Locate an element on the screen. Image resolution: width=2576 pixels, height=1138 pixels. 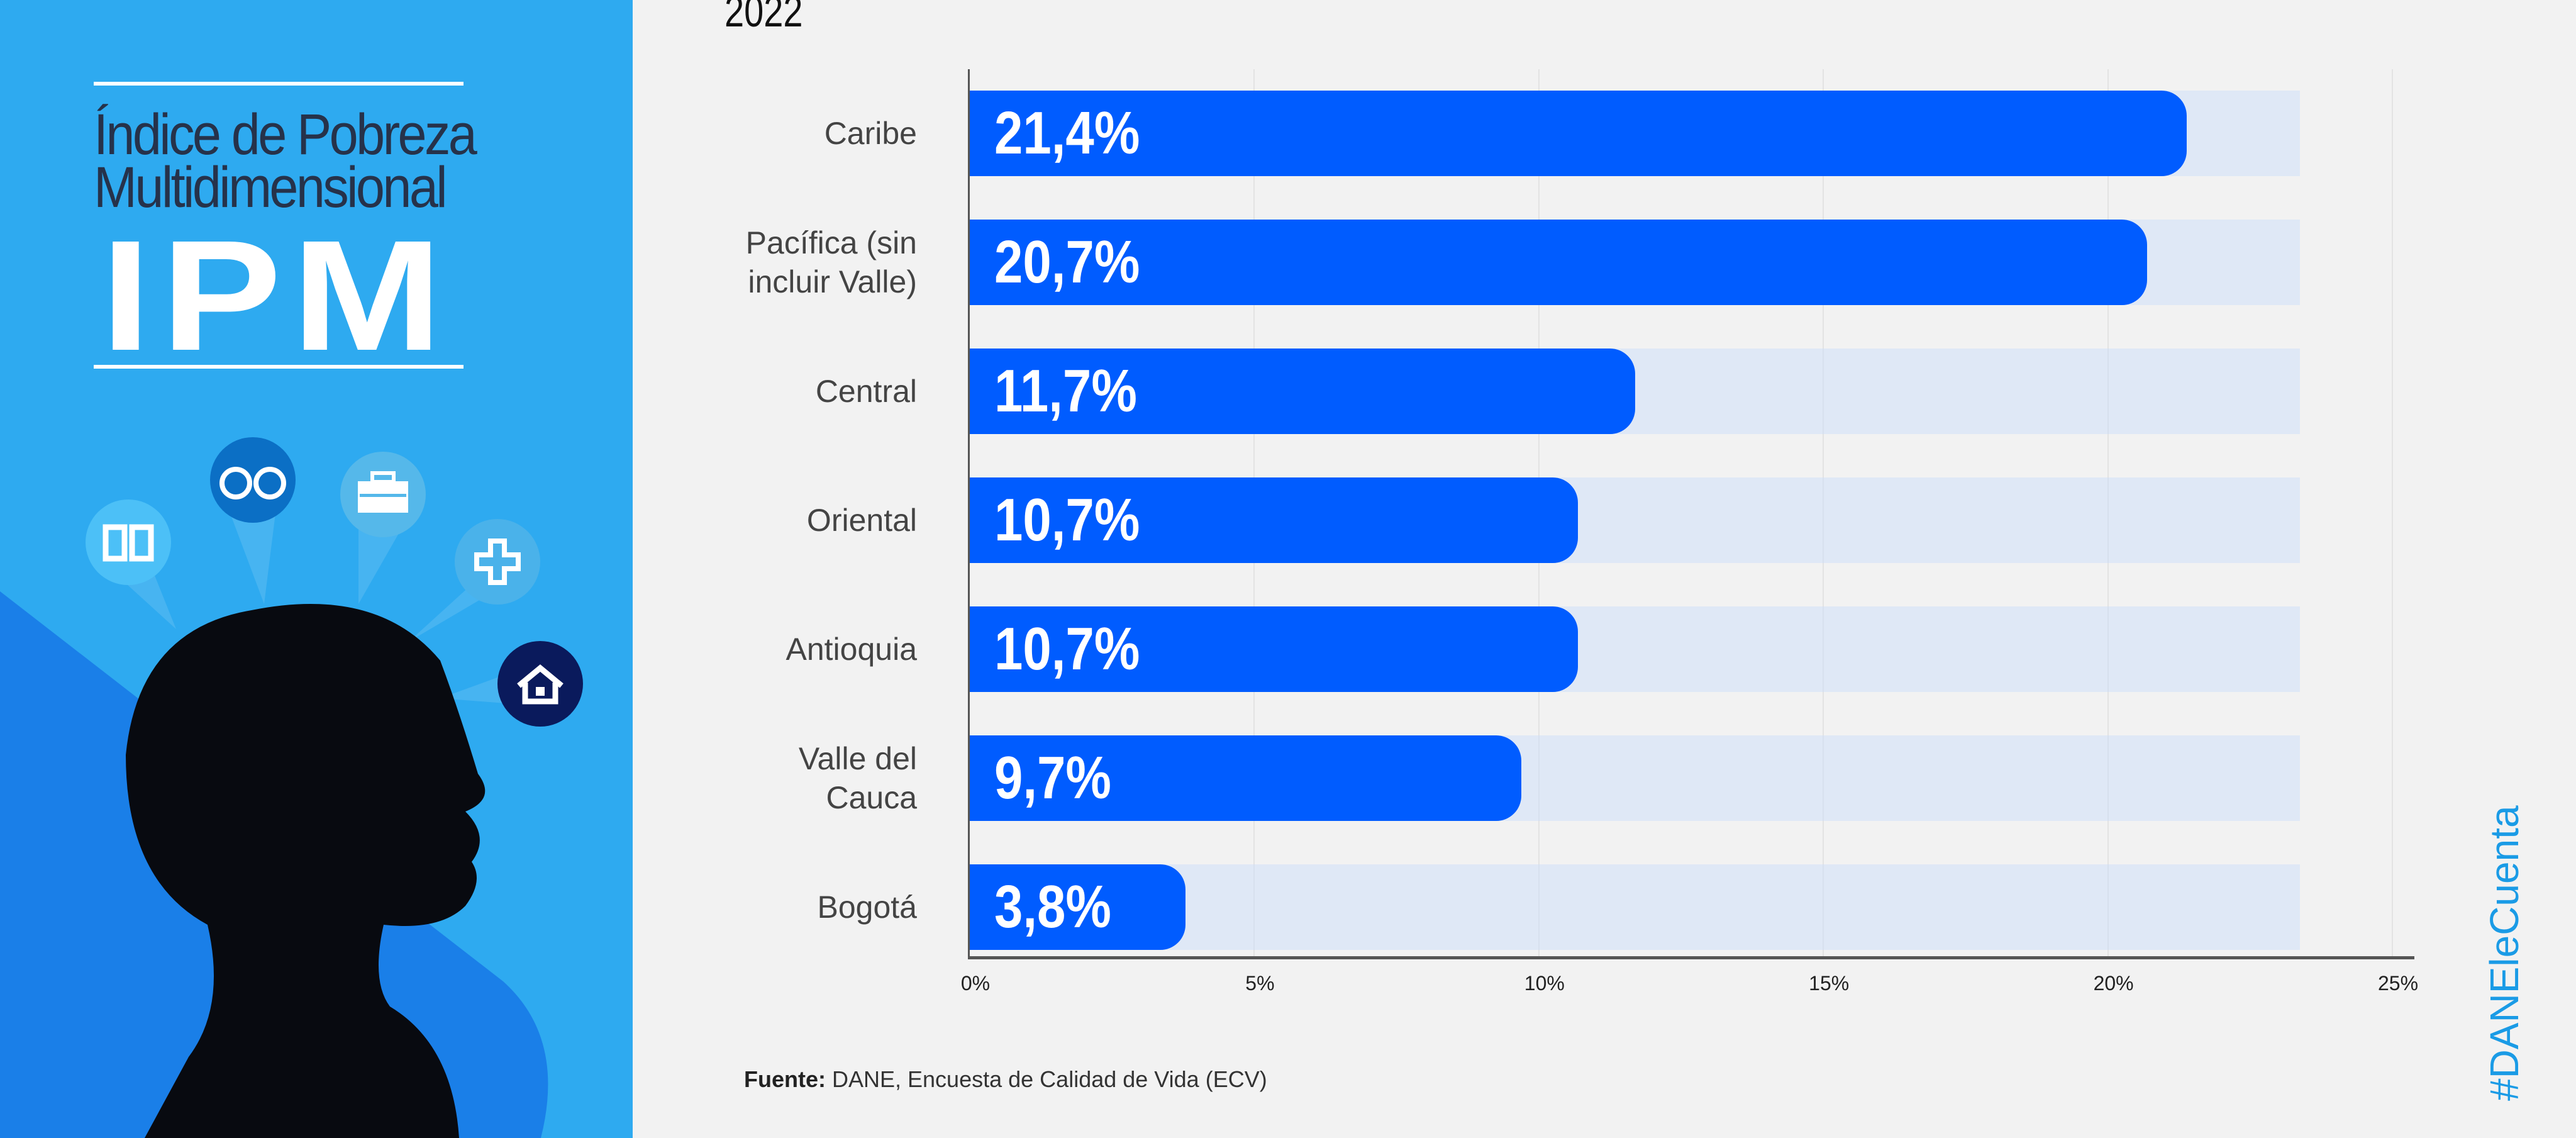
data-label: 20,7% is located at coordinates (1067, 262).